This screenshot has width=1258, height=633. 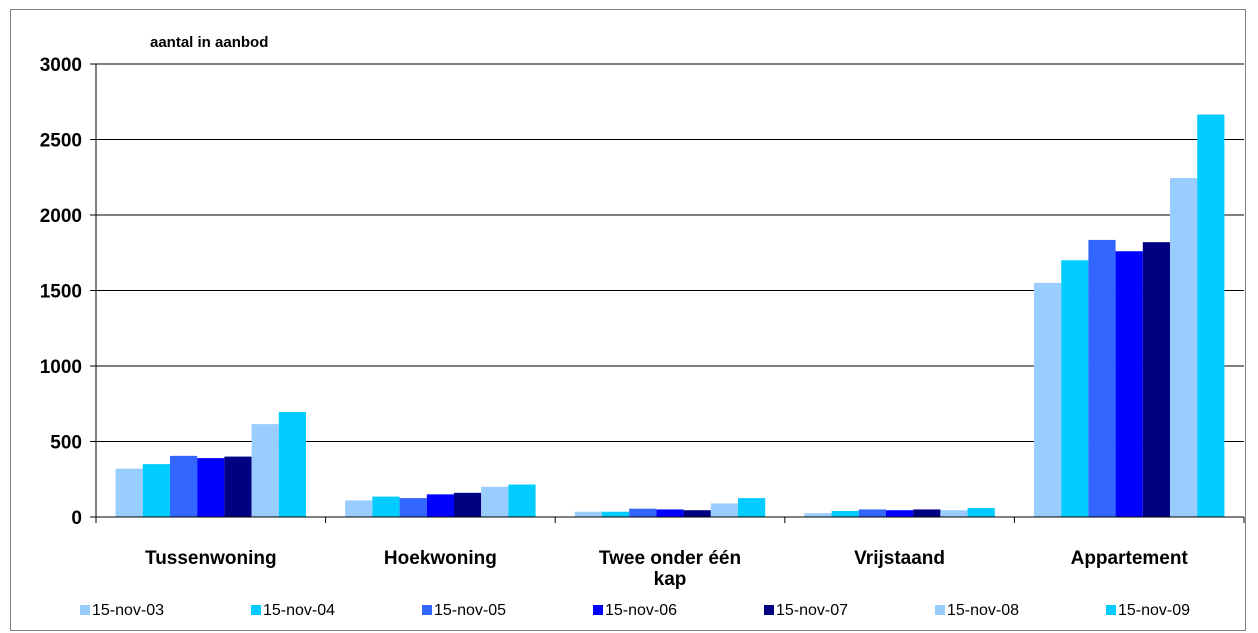 I want to click on category-label: Appartement, so click(x=1130, y=558).